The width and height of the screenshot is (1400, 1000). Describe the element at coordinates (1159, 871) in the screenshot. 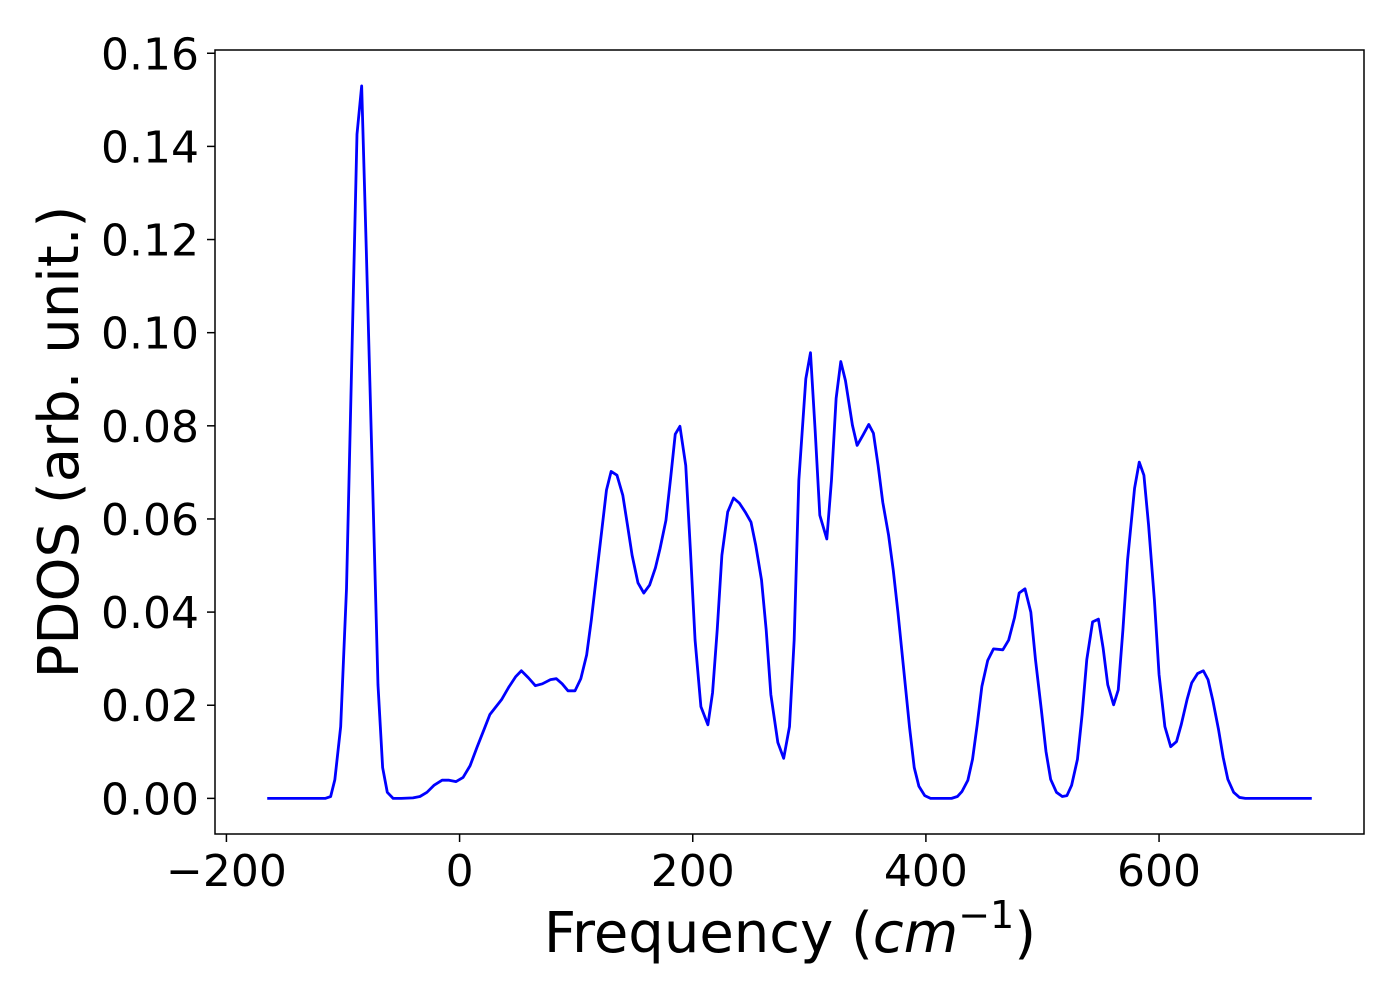

I see `x-tick-label: 600` at that location.